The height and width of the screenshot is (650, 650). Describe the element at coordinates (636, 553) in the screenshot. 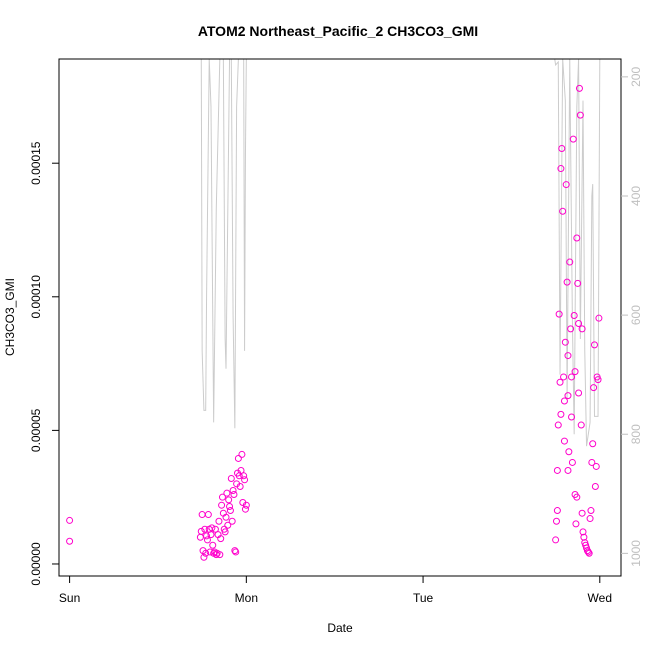

I see `y2-tick-label: 1000` at that location.